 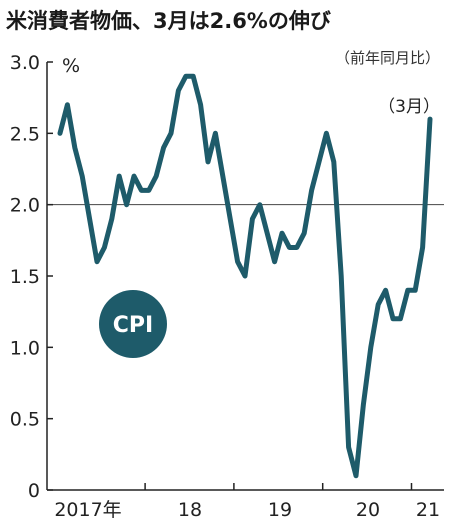 What do you see at coordinates (168, 21) in the screenshot?
I see `chart-title: 米消費者物価、3月は2.6%の伸び` at bounding box center [168, 21].